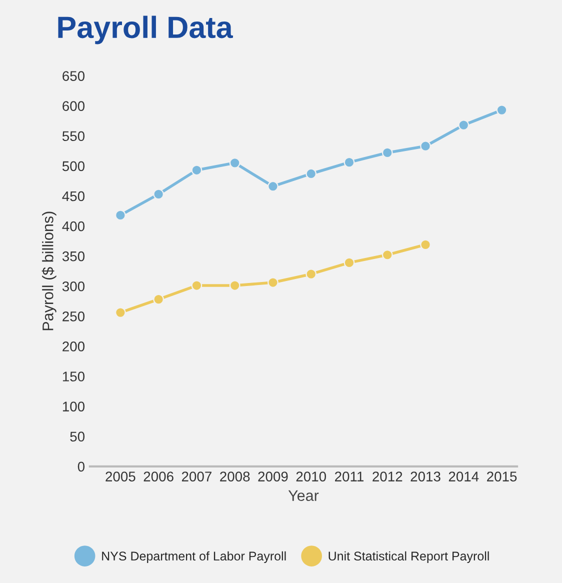  Describe the element at coordinates (49, 271) in the screenshot. I see `y-axis-title: Payroll ($ billions)` at that location.